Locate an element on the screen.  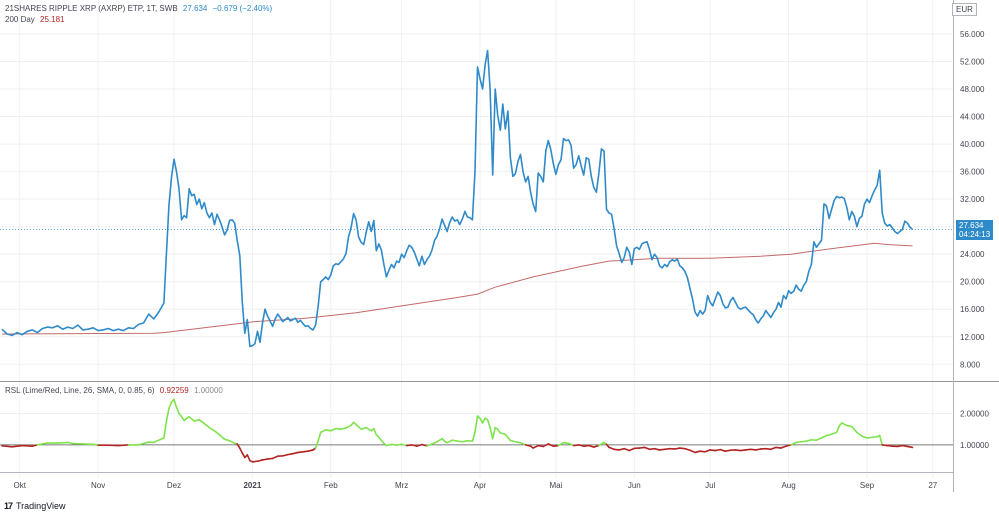
time-axis-label: Sep is located at coordinates (867, 485).